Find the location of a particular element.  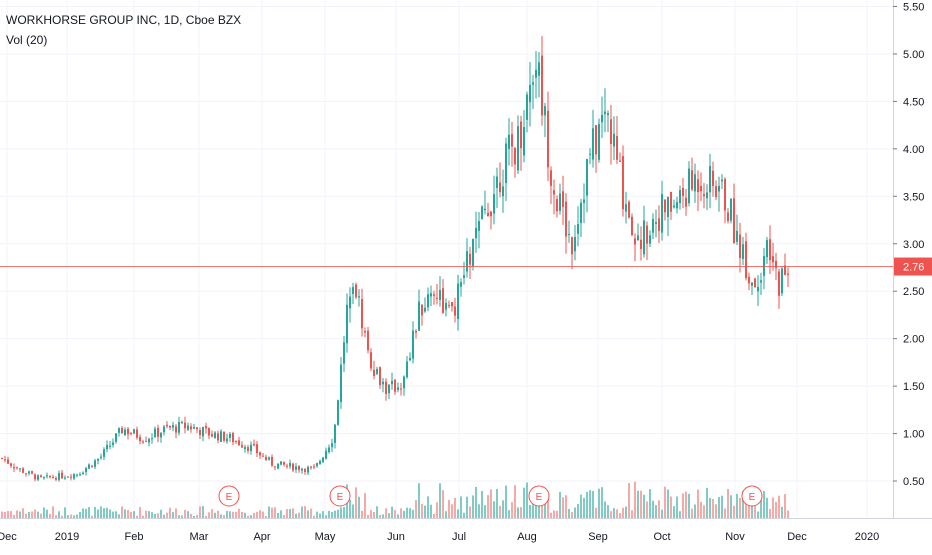

last-price-tag is located at coordinates (913, 266).